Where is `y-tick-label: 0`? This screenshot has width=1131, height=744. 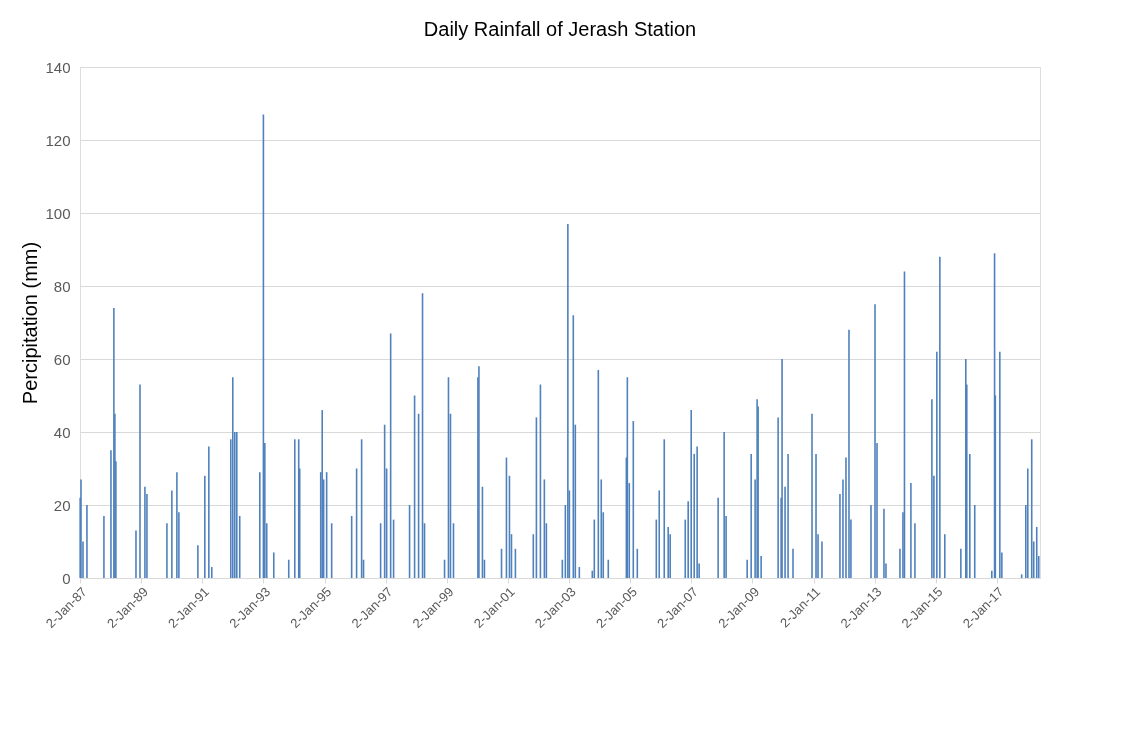
y-tick-label: 0 is located at coordinates (66, 578).